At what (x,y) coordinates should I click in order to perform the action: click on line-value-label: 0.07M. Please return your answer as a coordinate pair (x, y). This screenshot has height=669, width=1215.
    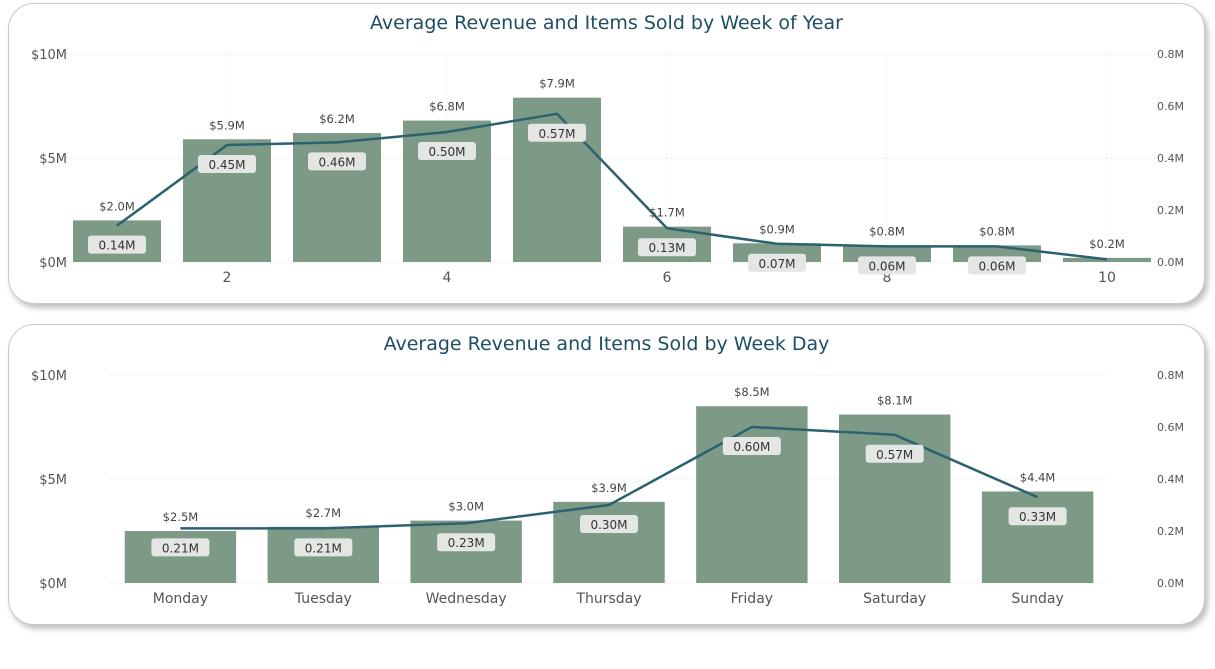
    Looking at the image, I should click on (776, 264).